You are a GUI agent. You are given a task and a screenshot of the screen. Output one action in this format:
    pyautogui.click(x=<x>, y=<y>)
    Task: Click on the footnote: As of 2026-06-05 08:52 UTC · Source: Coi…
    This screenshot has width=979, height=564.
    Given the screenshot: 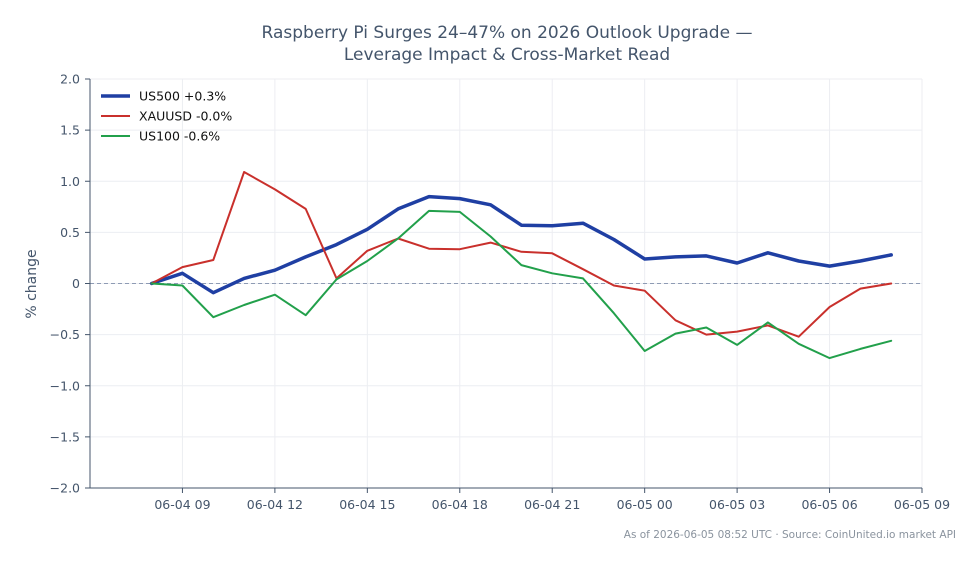 What is the action you would take?
    pyautogui.click(x=790, y=535)
    